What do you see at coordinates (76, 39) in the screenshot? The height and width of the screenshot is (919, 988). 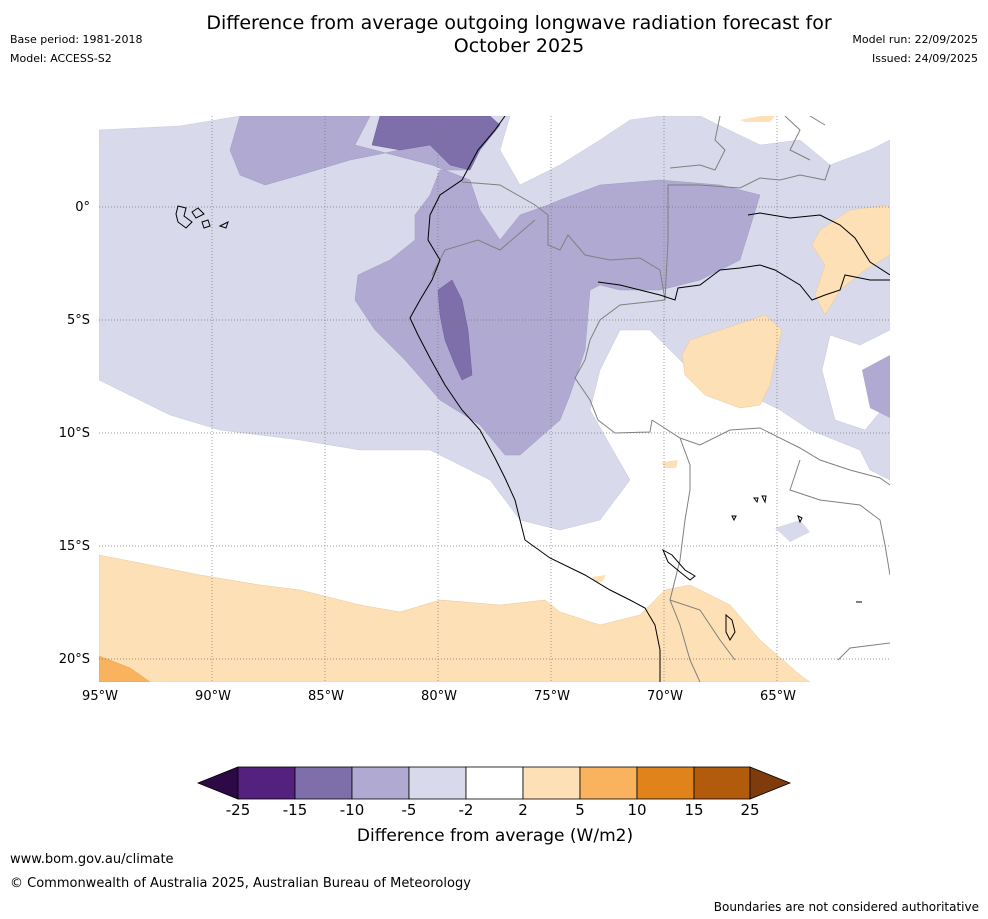 I see `base-period-label: Base period: 1981-2018` at bounding box center [76, 39].